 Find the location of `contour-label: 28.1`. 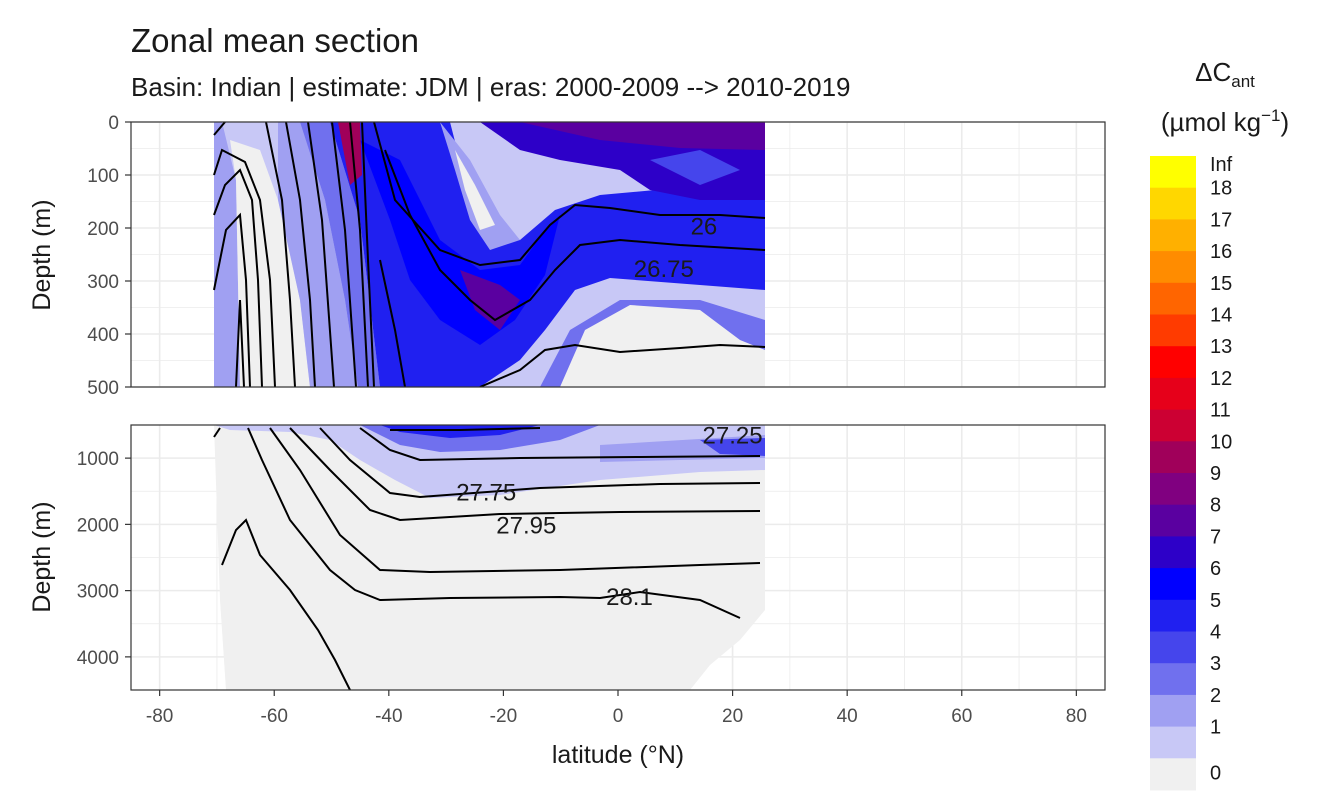

contour-label: 28.1 is located at coordinates (629, 597).